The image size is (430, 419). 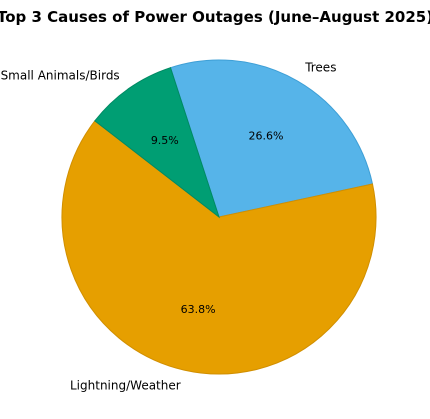 What do you see at coordinates (125, 385) in the screenshot?
I see `pie-category-label-lightning-weather: Lightning/Weather` at bounding box center [125, 385].